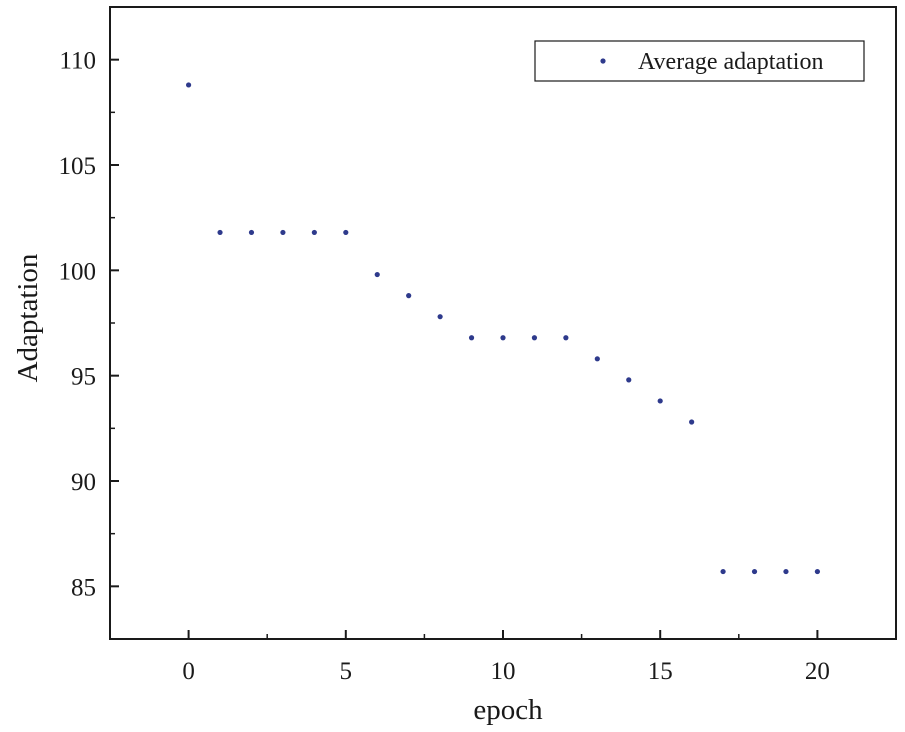 Image resolution: width=905 pixels, height=732 pixels. Describe the element at coordinates (660, 671) in the screenshot. I see `x-tick-label: 15` at that location.